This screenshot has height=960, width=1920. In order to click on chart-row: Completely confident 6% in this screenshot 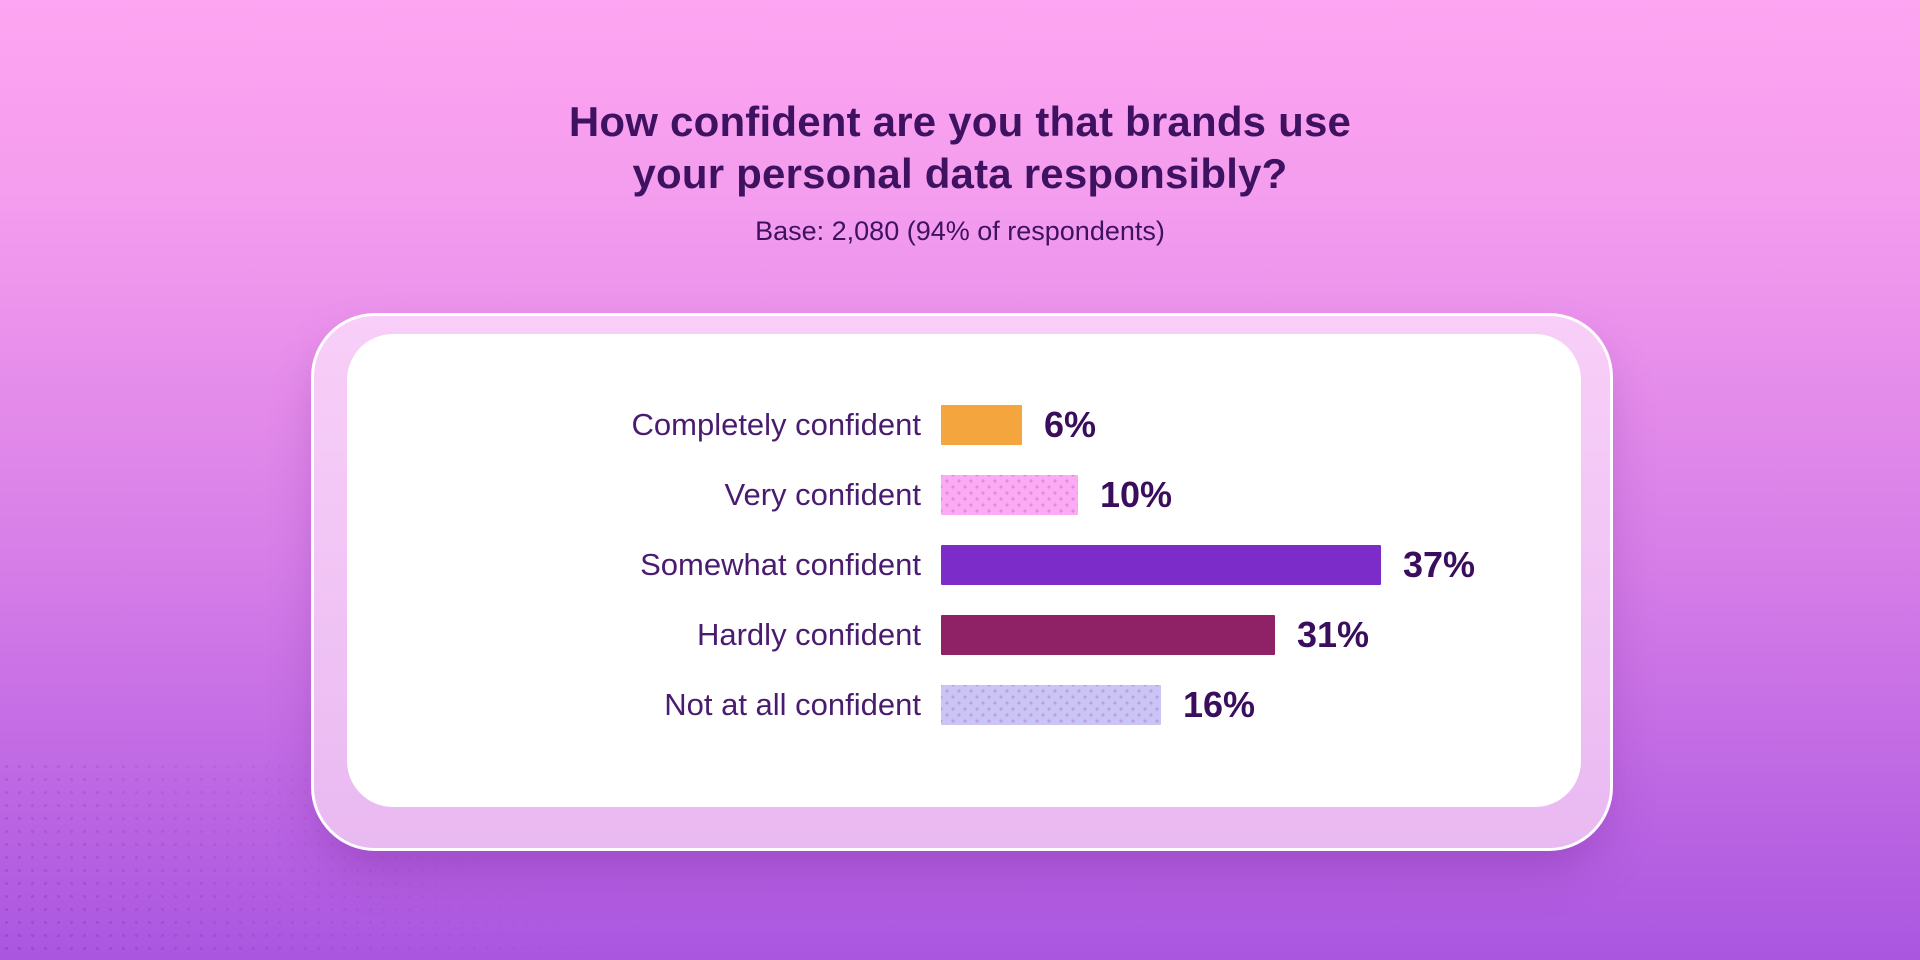, I will do `click(964, 424)`.